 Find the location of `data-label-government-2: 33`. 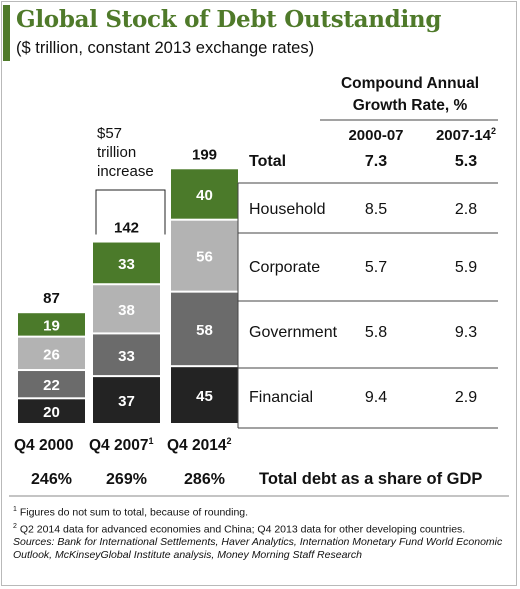

data-label-government-2: 33 is located at coordinates (126, 356).